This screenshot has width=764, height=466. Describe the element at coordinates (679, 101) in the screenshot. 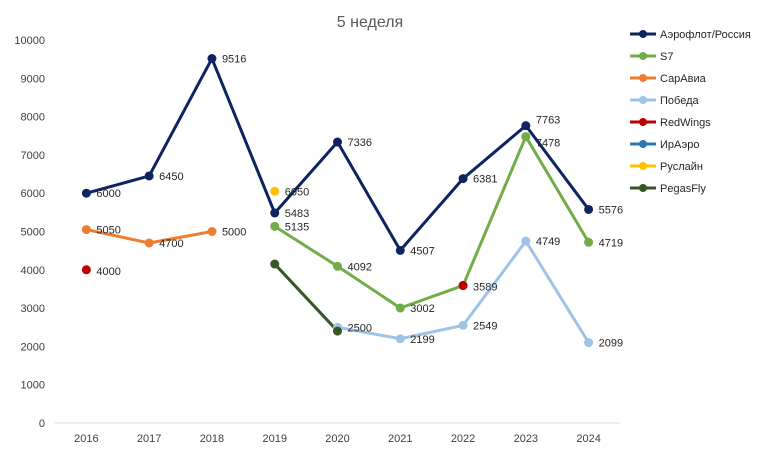

I see `legend-label: Победа` at that location.